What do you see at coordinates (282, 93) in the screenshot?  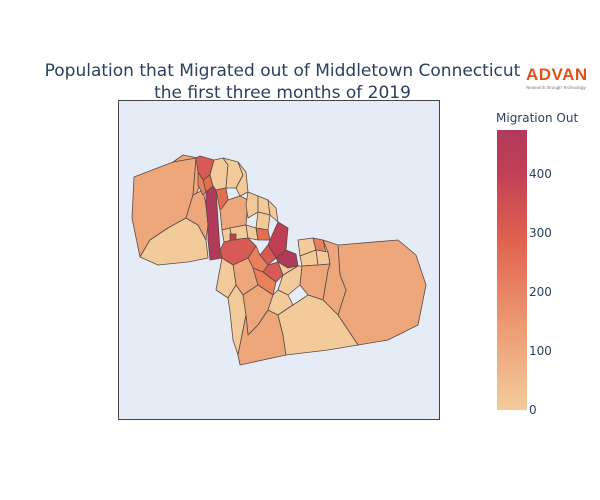 I see `chart-title-line-2: the first three months of 2019` at bounding box center [282, 93].